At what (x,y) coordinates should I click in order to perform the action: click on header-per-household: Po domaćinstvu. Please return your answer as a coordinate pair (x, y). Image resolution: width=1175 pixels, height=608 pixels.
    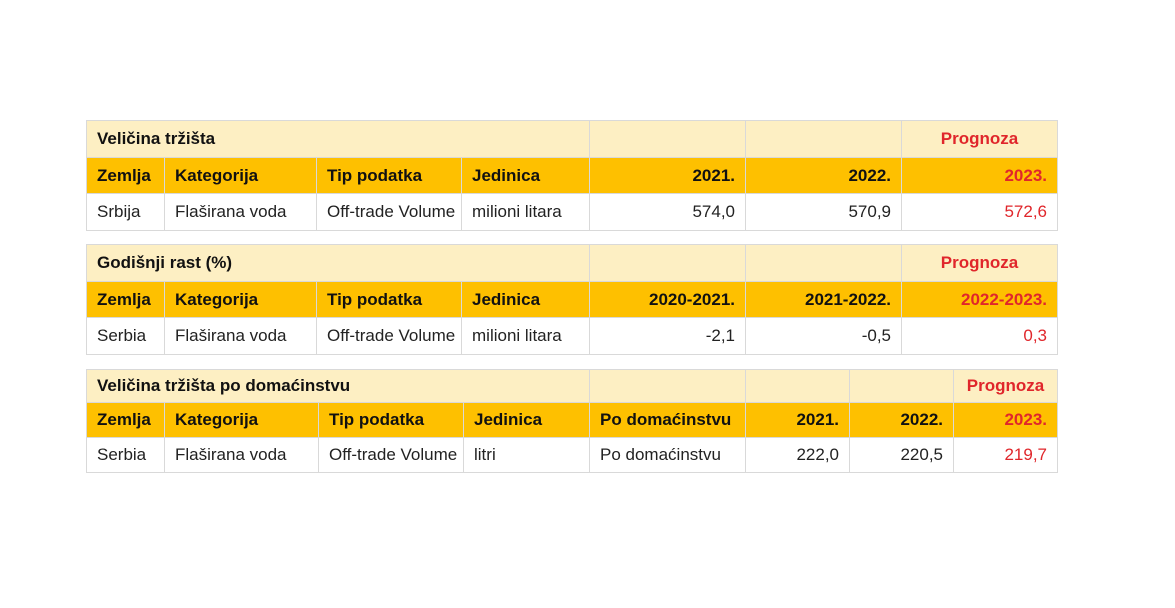
    Looking at the image, I should click on (667, 420).